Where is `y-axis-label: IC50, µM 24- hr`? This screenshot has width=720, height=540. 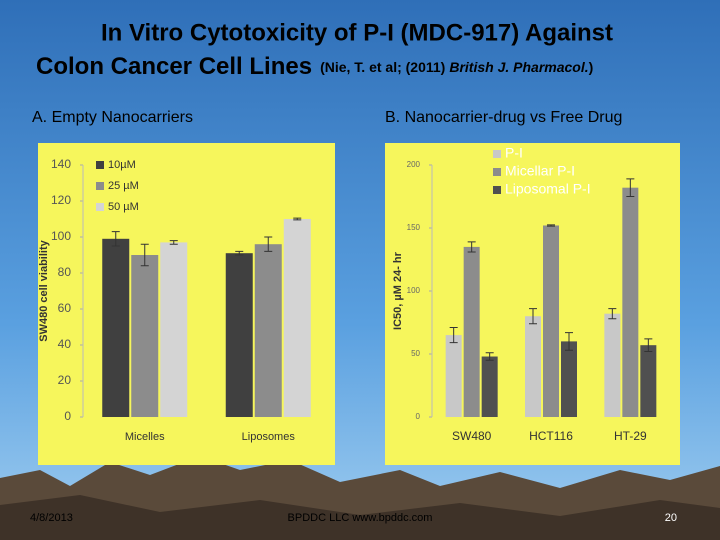 y-axis-label: IC50, µM 24- hr is located at coordinates (398, 290).